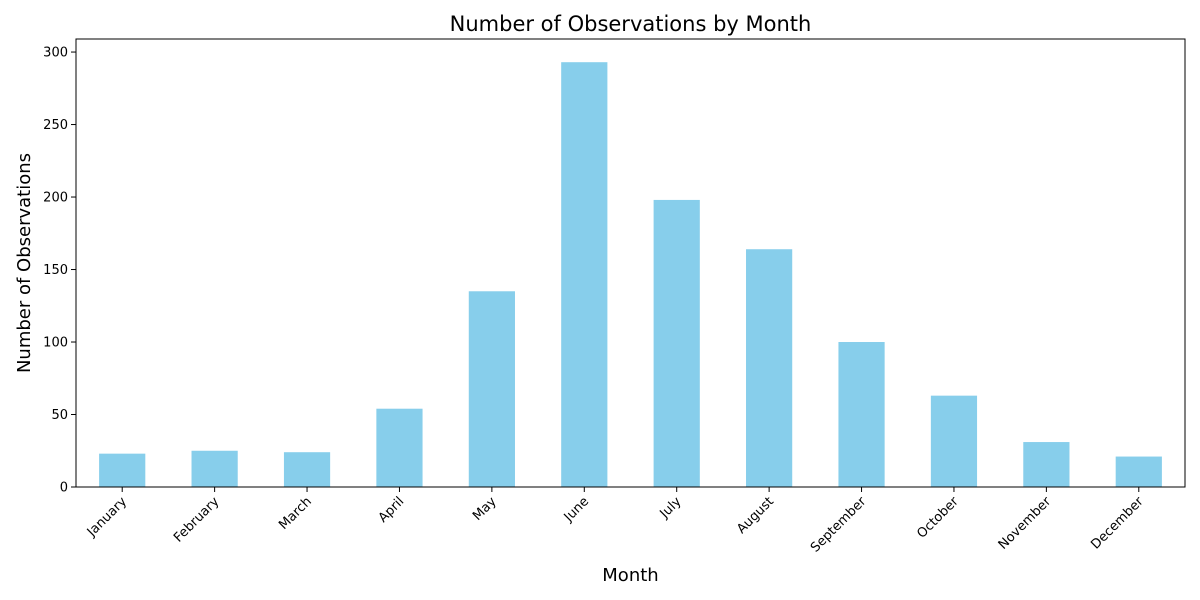  I want to click on bar-june, so click(584, 274).